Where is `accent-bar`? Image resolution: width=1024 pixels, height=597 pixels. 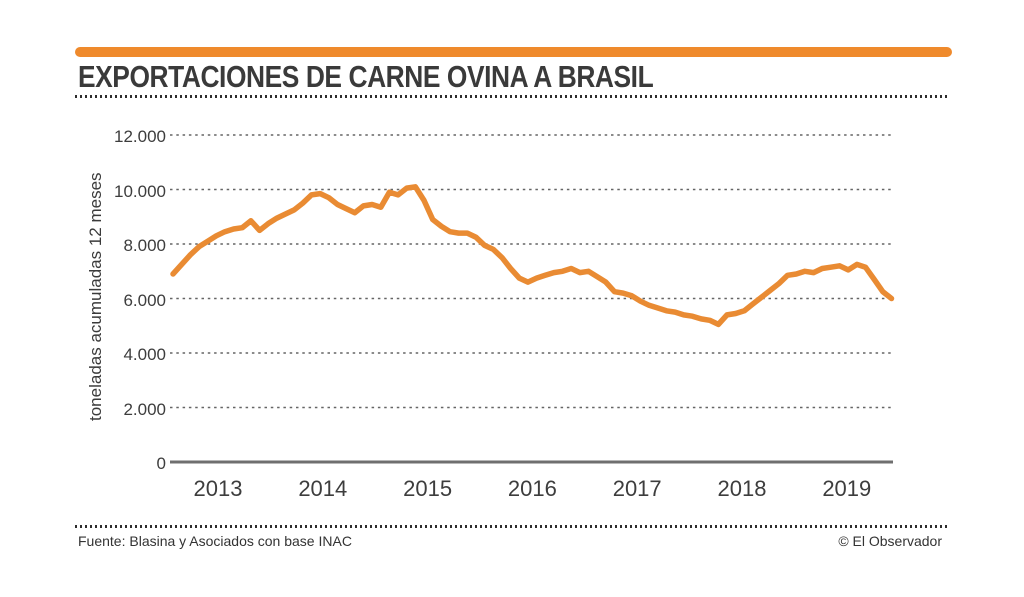
accent-bar is located at coordinates (513, 52).